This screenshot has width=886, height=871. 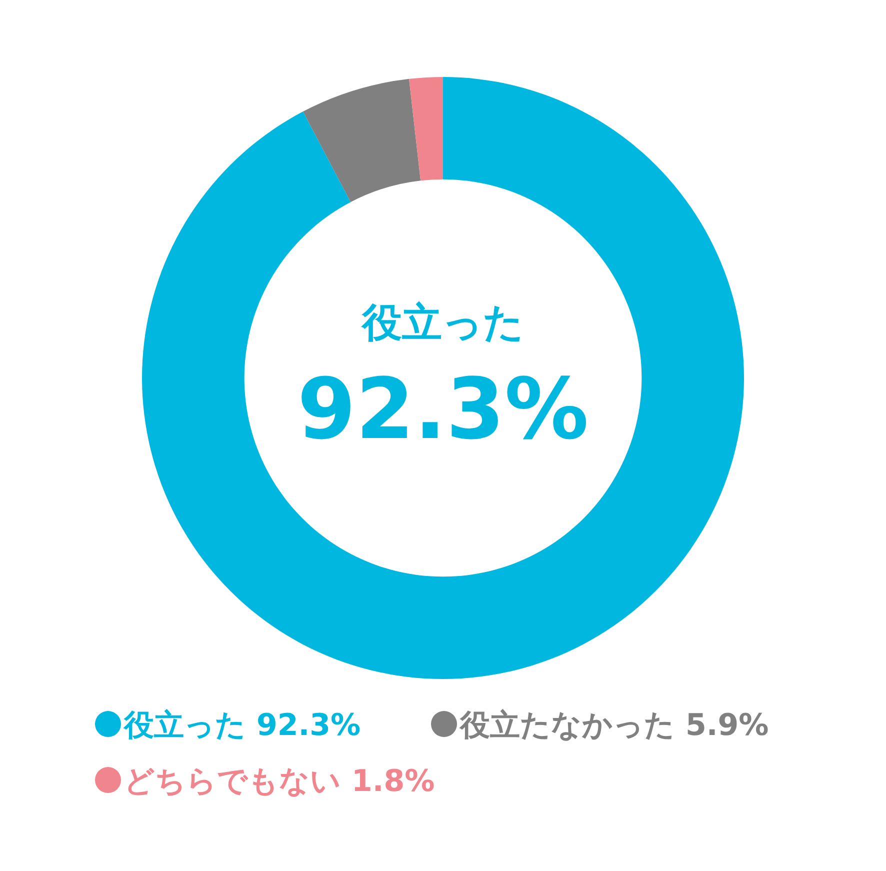 I want to click on slice-label: 役立った, so click(x=442, y=323).